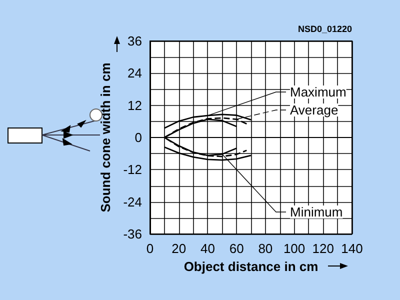 The image size is (400, 300). I want to click on legend-label: Average, so click(314, 110).